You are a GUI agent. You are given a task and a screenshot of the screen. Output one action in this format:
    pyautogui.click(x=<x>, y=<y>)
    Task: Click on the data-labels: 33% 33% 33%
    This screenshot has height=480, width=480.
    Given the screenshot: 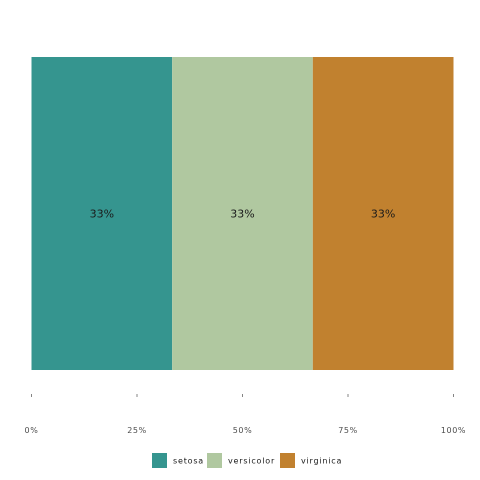 What is the action you would take?
    pyautogui.click(x=243, y=214)
    